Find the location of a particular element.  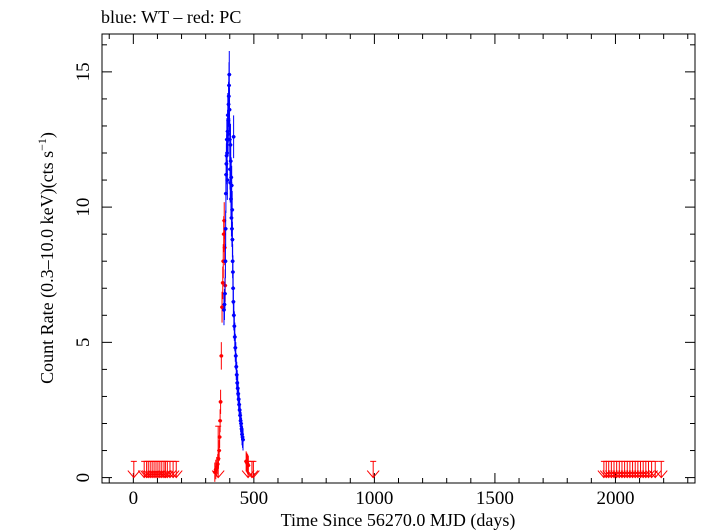

x-tick-label: 500 is located at coordinates (254, 498).